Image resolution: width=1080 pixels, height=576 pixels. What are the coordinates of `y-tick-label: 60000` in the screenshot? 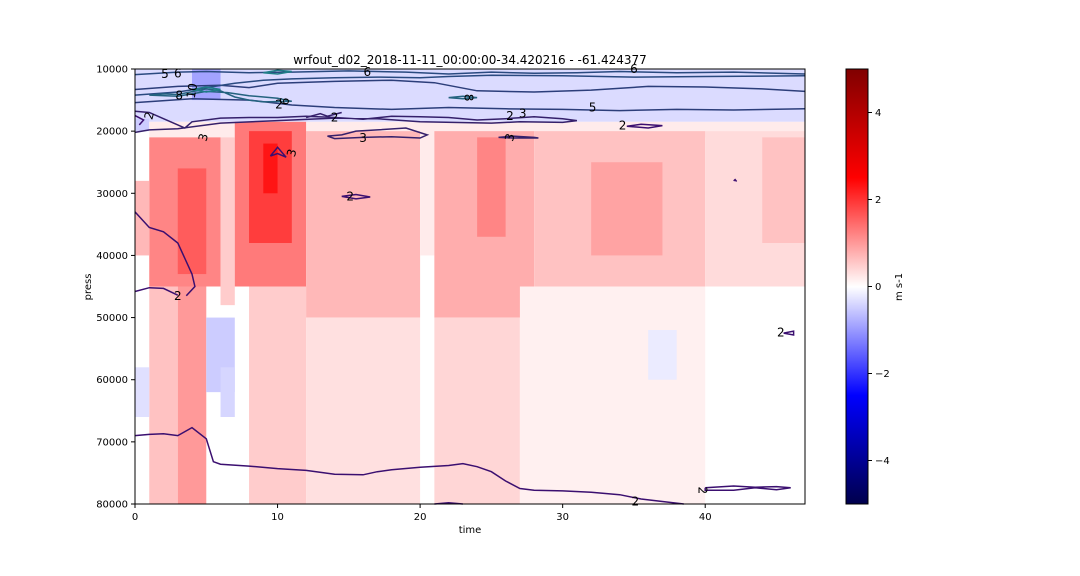 It's located at (112, 380).